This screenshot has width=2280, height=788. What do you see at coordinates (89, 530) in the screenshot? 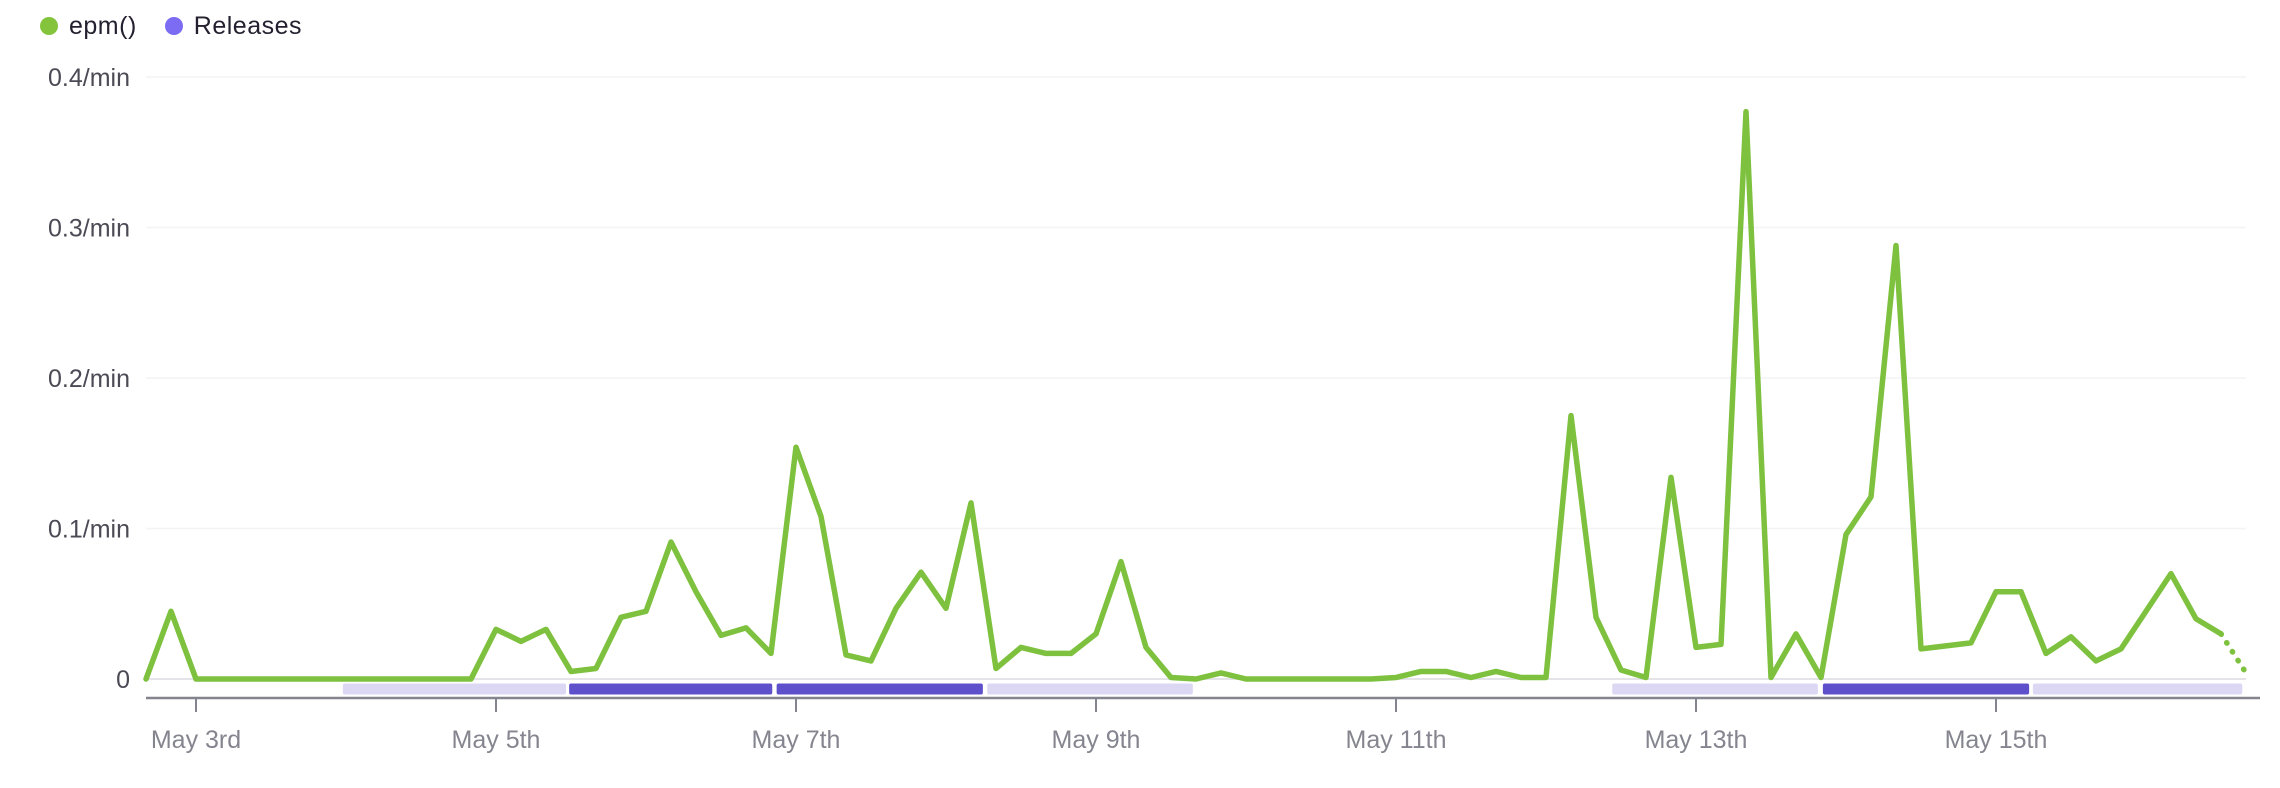
I see `y-axis-label: 0.1/min` at bounding box center [89, 530].